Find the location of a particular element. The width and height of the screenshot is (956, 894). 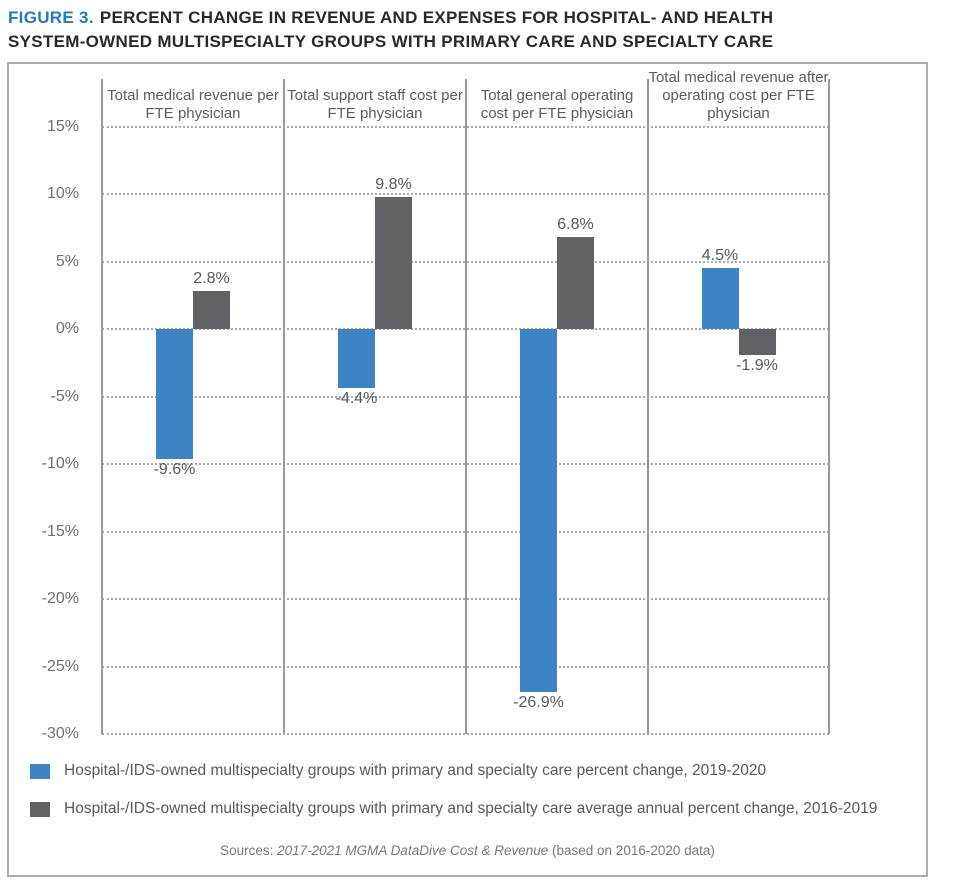

bar-group1-2019-2020 is located at coordinates (174, 394).